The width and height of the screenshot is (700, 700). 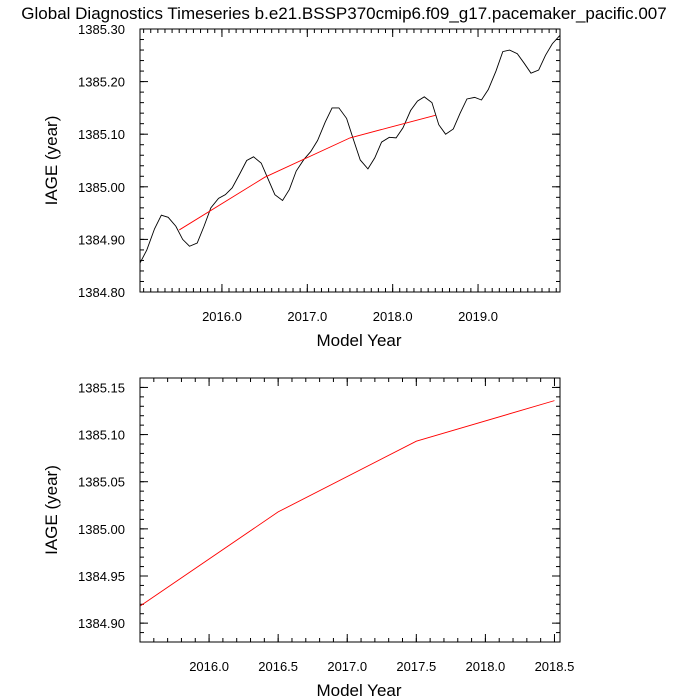 What do you see at coordinates (101, 82) in the screenshot?
I see `y-tick-label: 1385.20` at bounding box center [101, 82].